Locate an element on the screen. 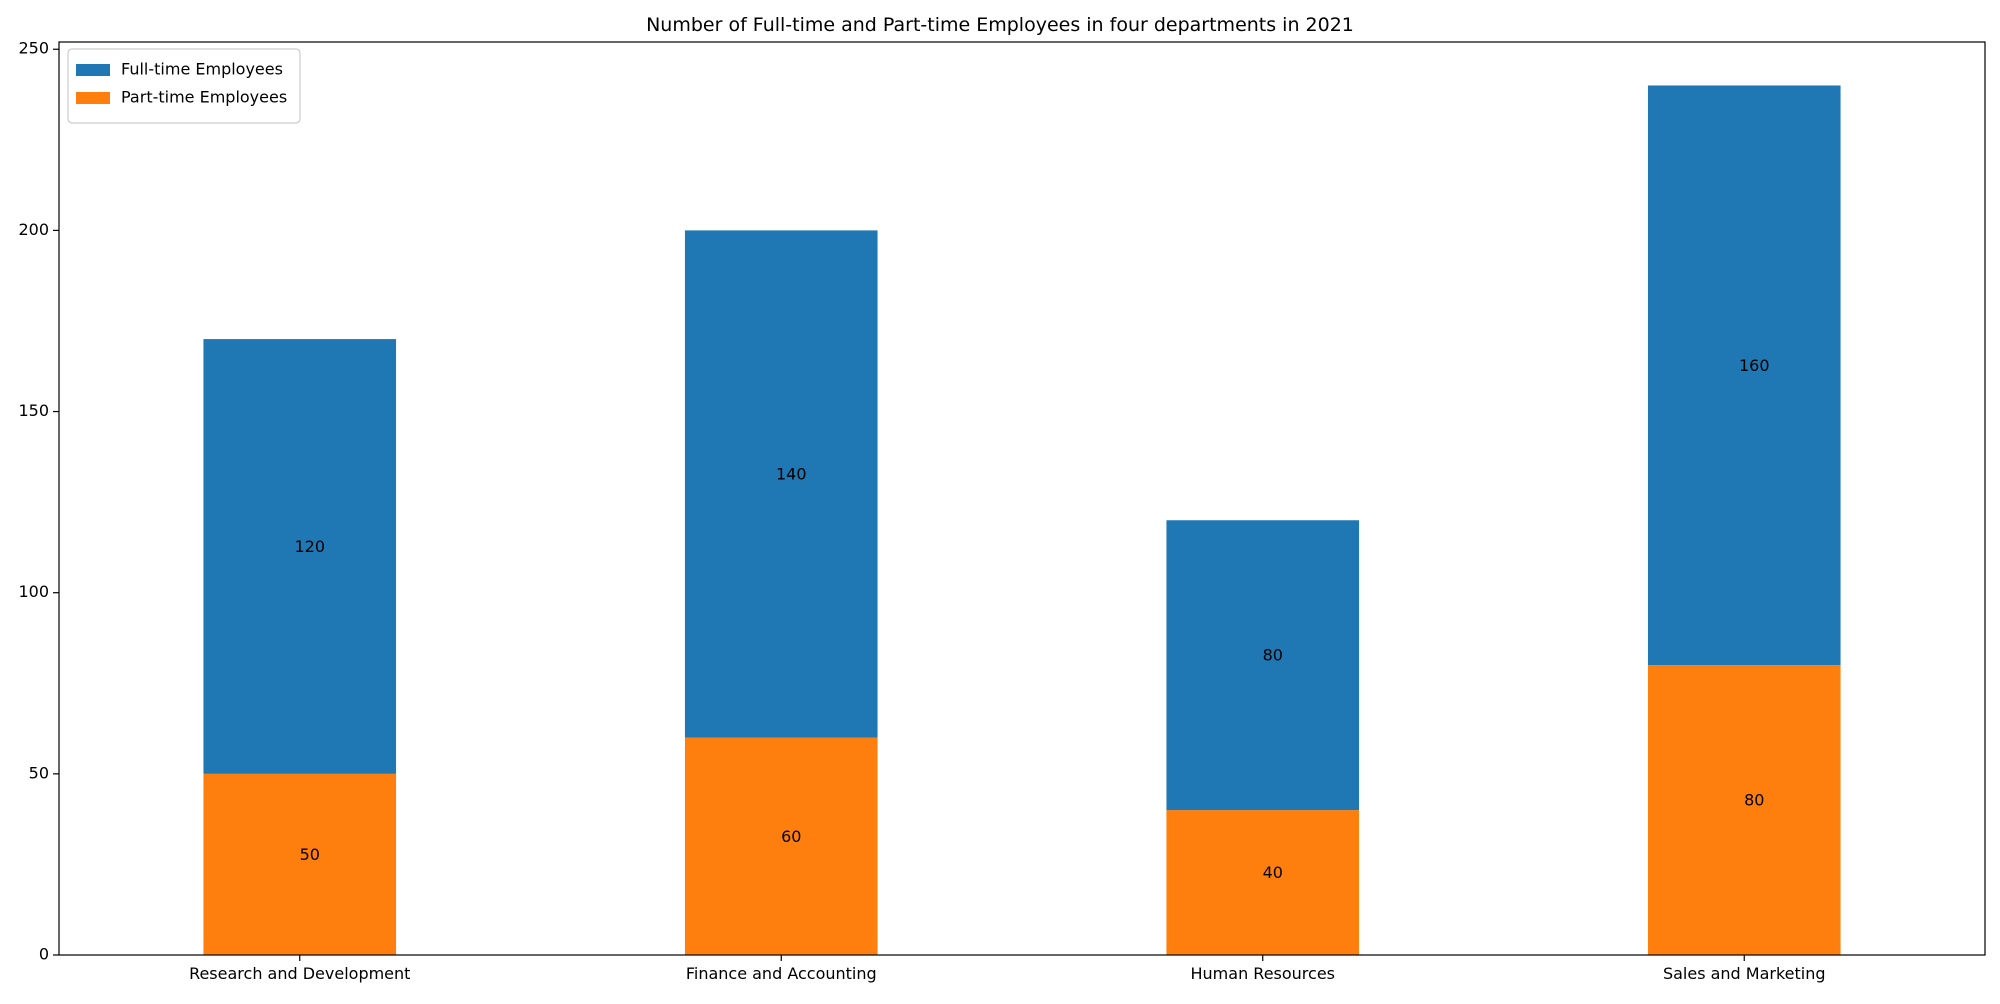  bar-part-time-employees-sales-and-marketing is located at coordinates (1744, 810).